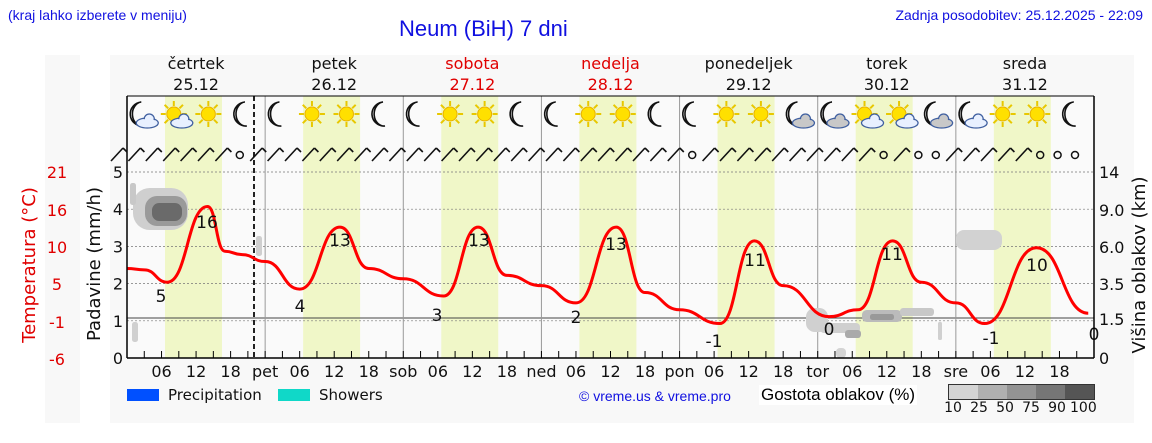 The width and height of the screenshot is (1152, 443). I want to click on temp-label: 2, so click(576, 318).